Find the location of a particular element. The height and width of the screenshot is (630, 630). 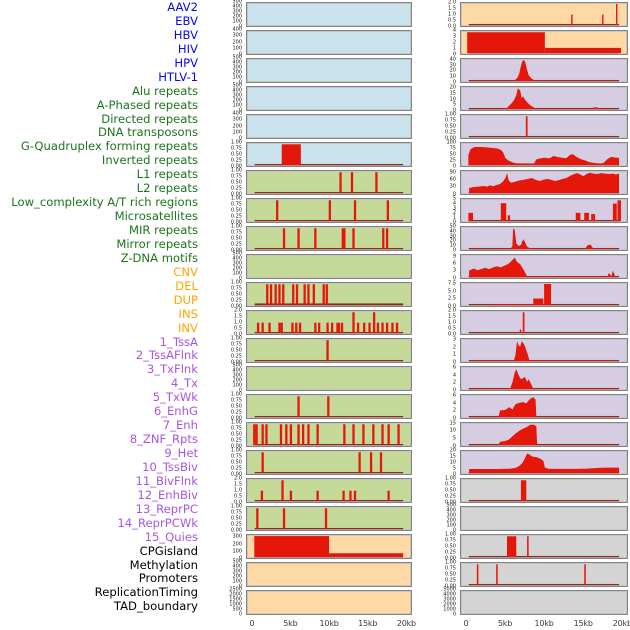

track-row-low-complexity-a-t-rich-regions: 0.00 0.25 0.50 0.75 1.00 is located at coordinates (309, 406).